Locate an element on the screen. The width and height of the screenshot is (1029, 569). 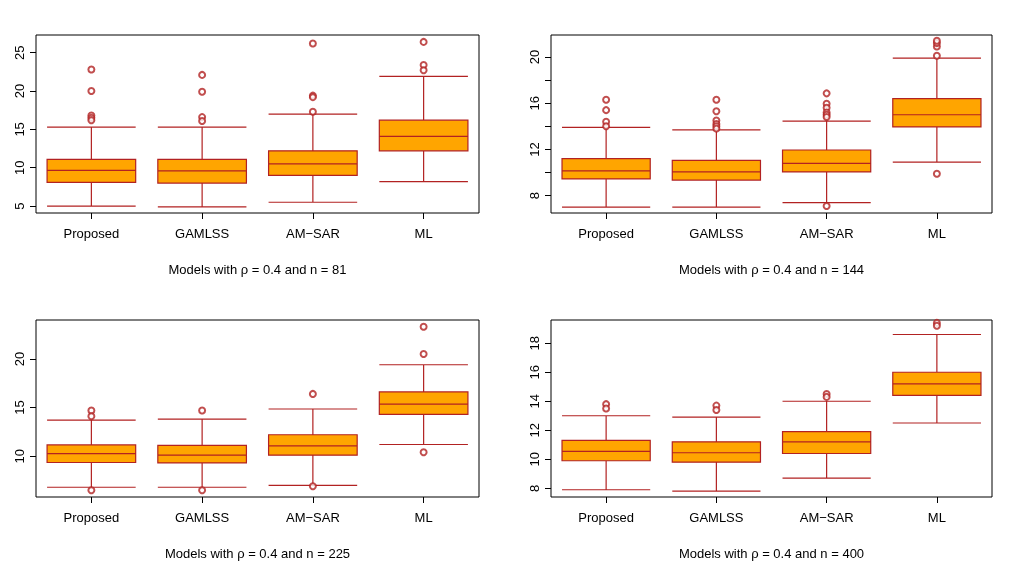
y-tick-label: 25 is located at coordinates (19, 52).